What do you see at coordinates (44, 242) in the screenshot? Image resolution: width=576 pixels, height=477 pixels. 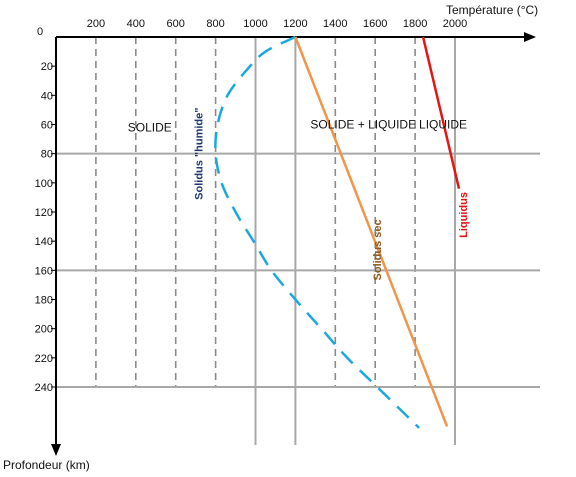 I see `y-tick-label-140: 140` at bounding box center [44, 242].